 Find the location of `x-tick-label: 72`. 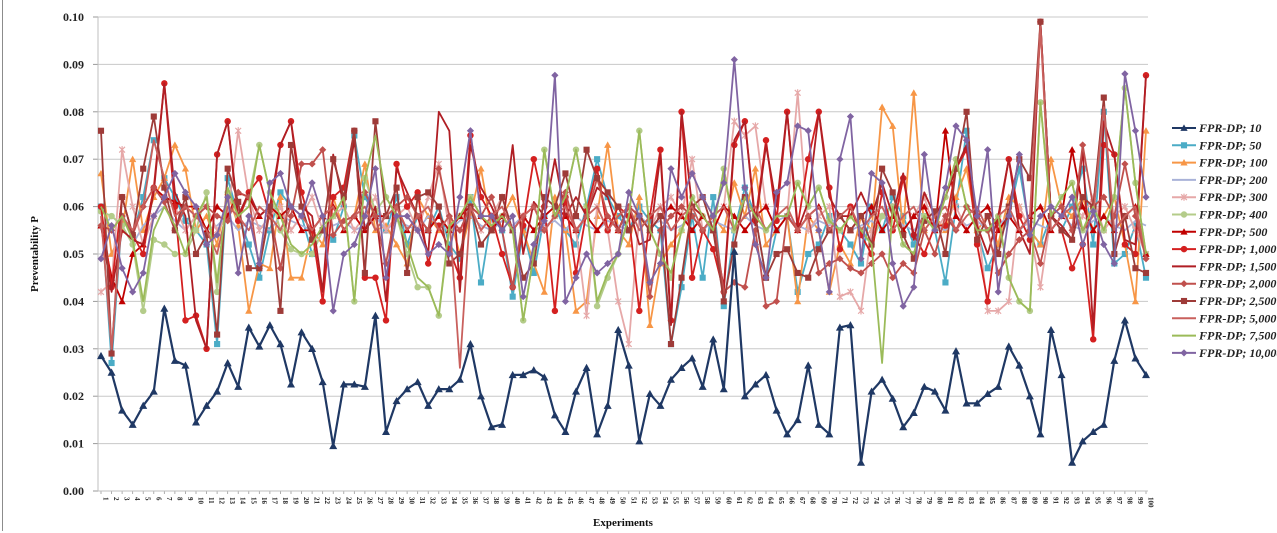

x-tick-label: 72 is located at coordinates (855, 501).